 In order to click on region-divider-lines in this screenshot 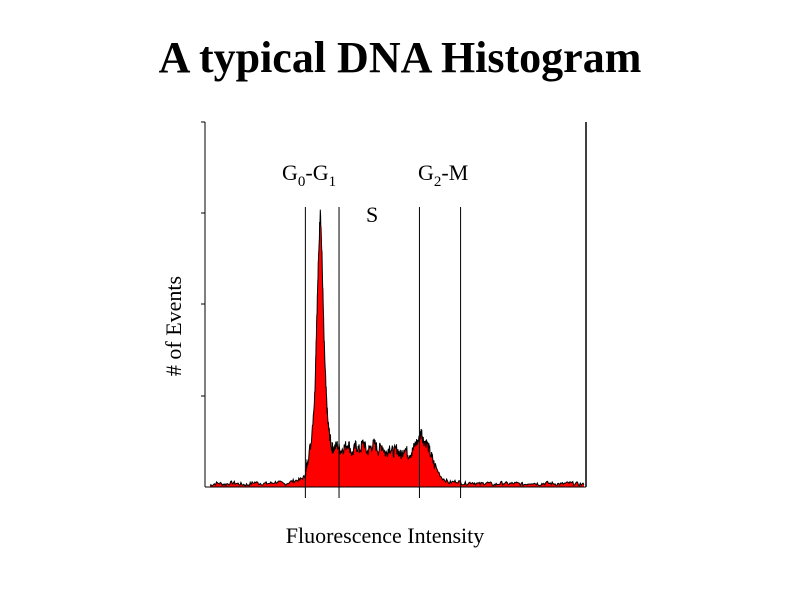, I will do `click(383, 347)`.